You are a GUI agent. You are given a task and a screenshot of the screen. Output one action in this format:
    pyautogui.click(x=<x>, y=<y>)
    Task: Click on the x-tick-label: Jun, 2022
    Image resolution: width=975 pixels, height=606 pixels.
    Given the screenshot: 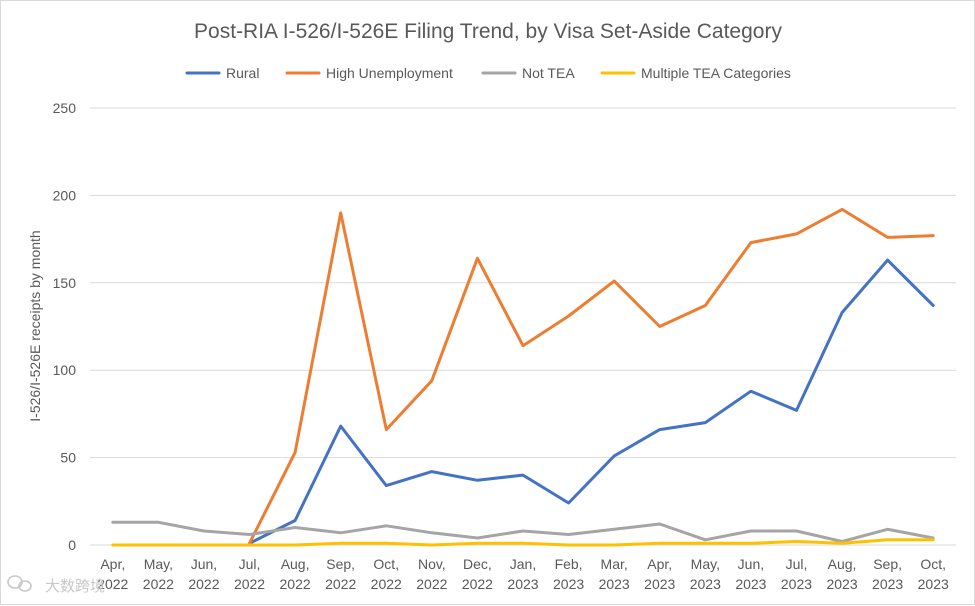 What is the action you would take?
    pyautogui.click(x=203, y=574)
    